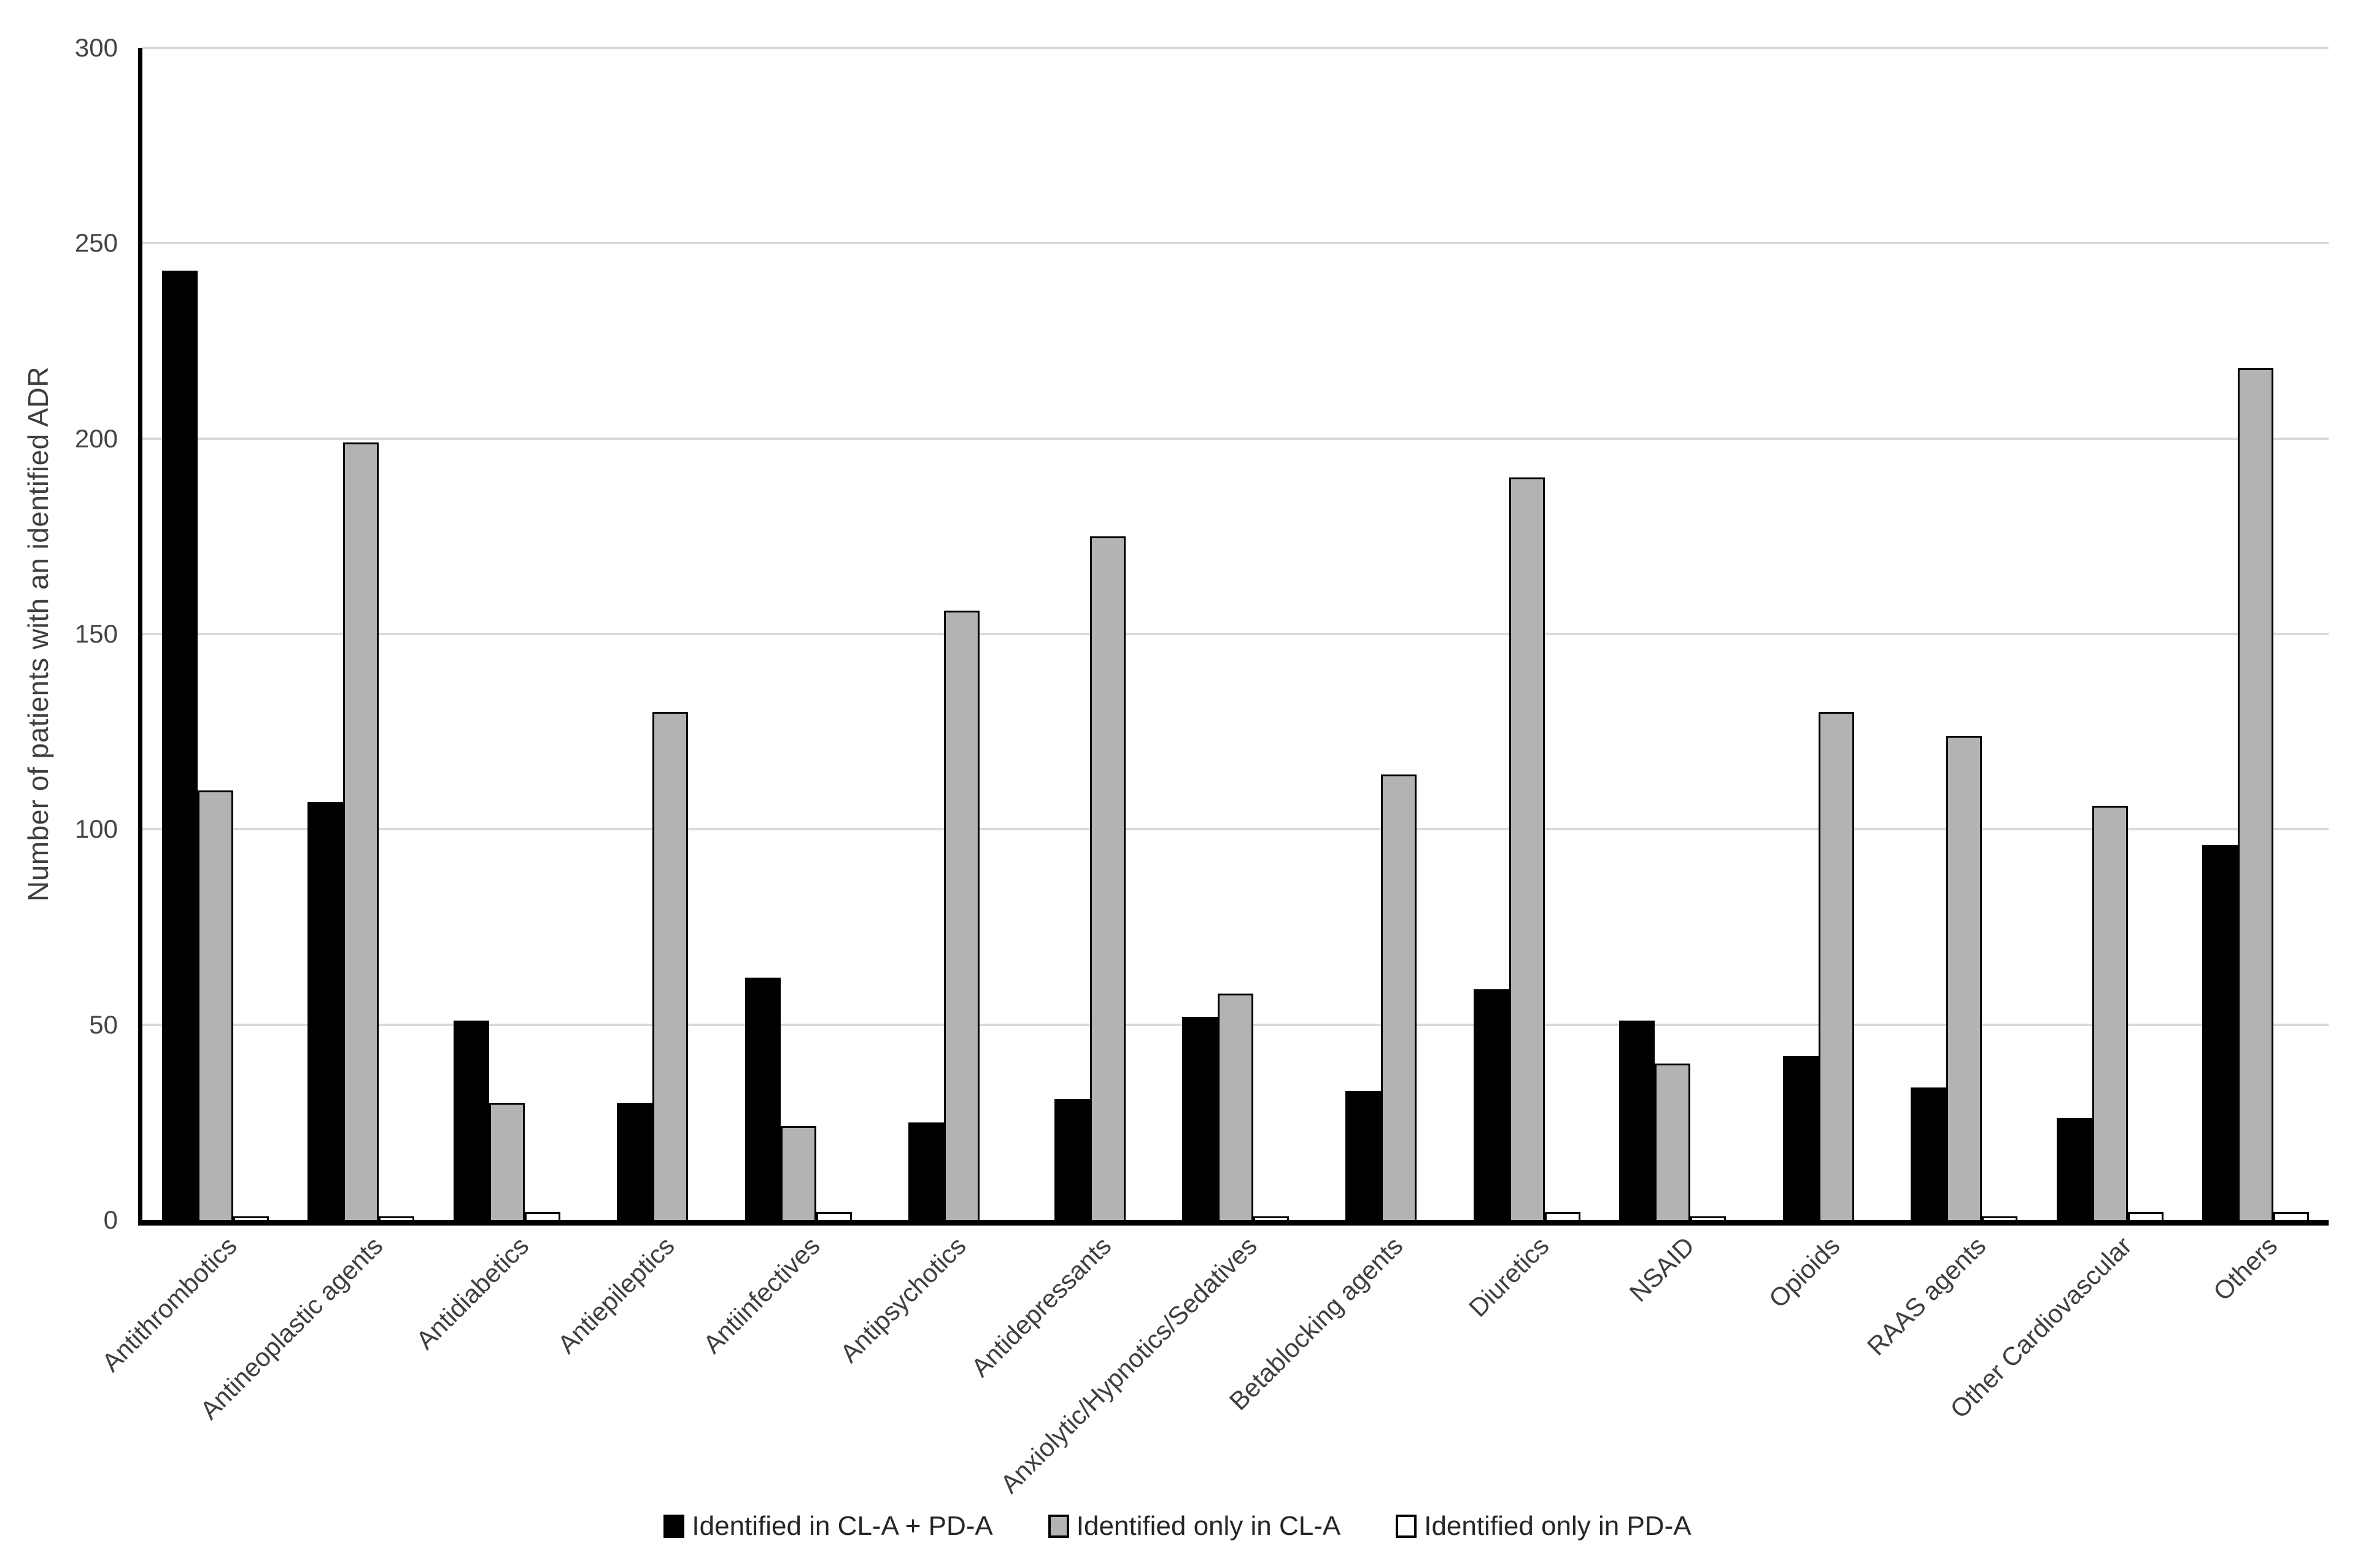 Image resolution: width=2355 pixels, height=1568 pixels. I want to click on bar-series0-cat11, so click(1801, 1138).